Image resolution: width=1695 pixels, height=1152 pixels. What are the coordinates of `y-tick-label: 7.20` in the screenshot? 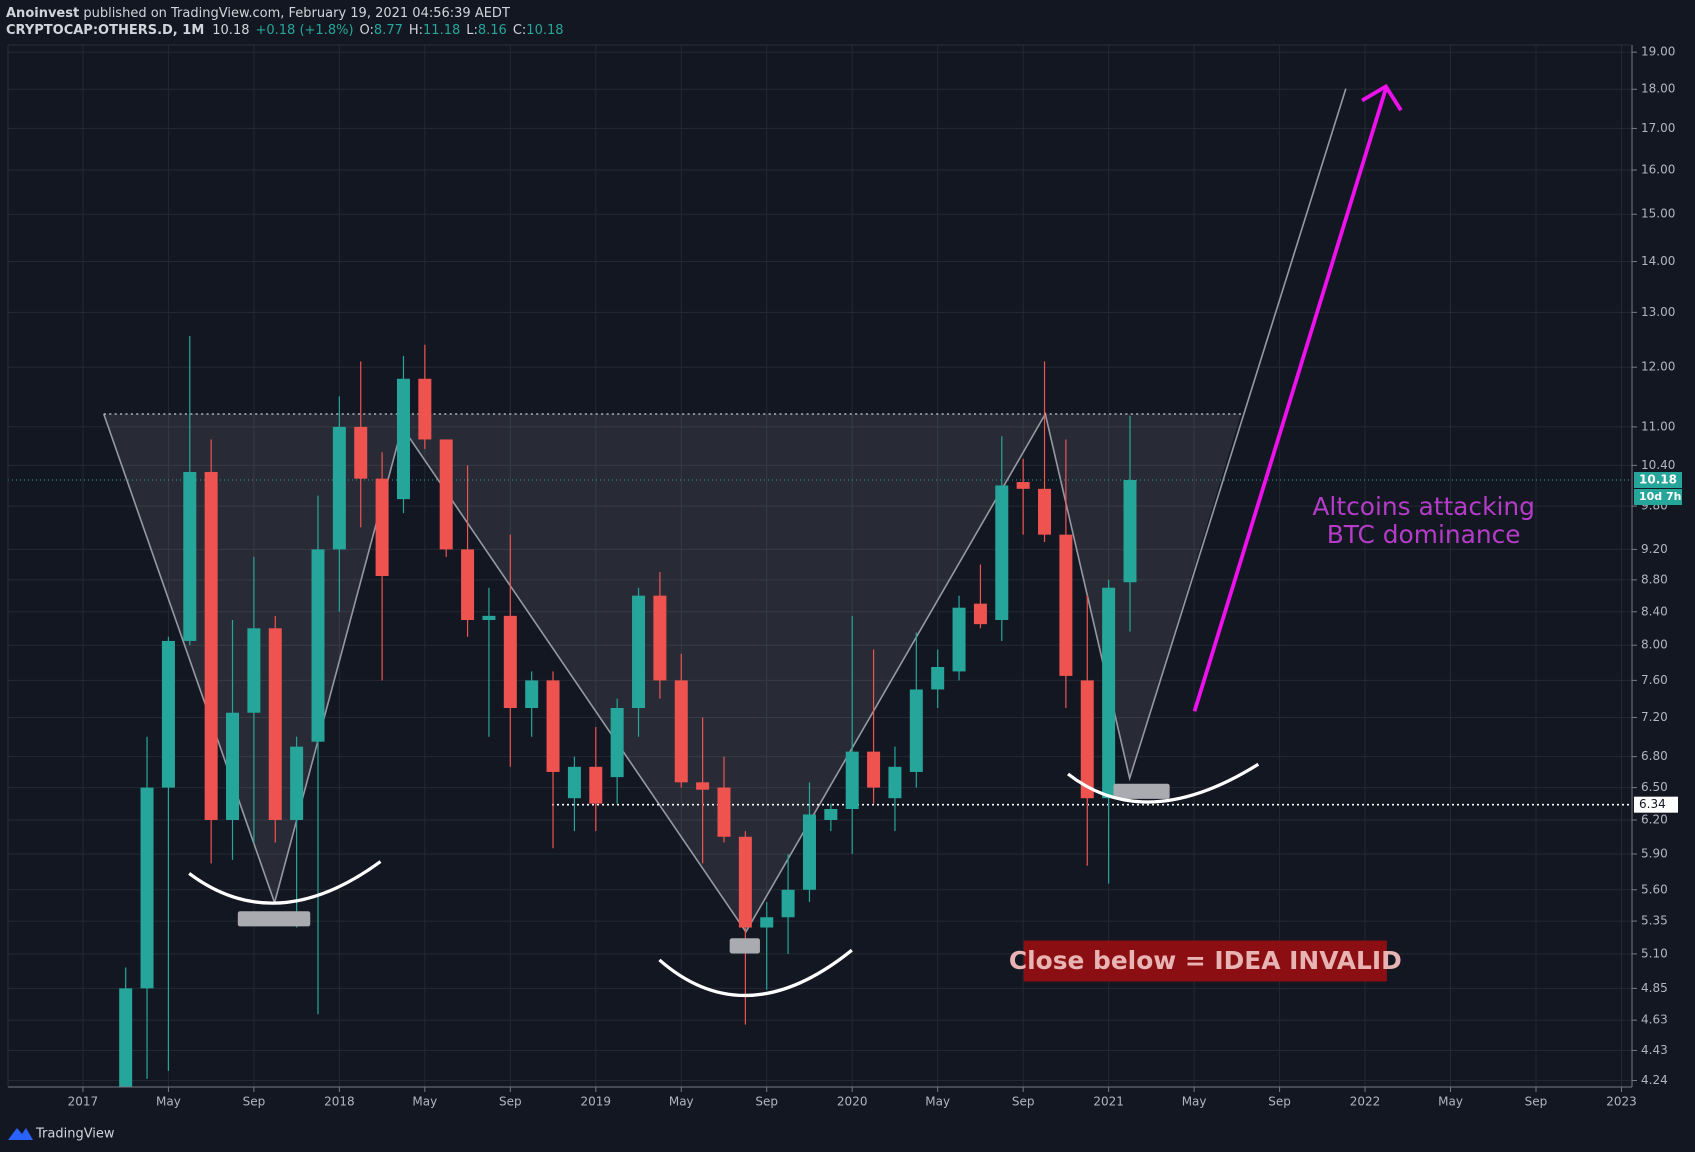 It's located at (1654, 717).